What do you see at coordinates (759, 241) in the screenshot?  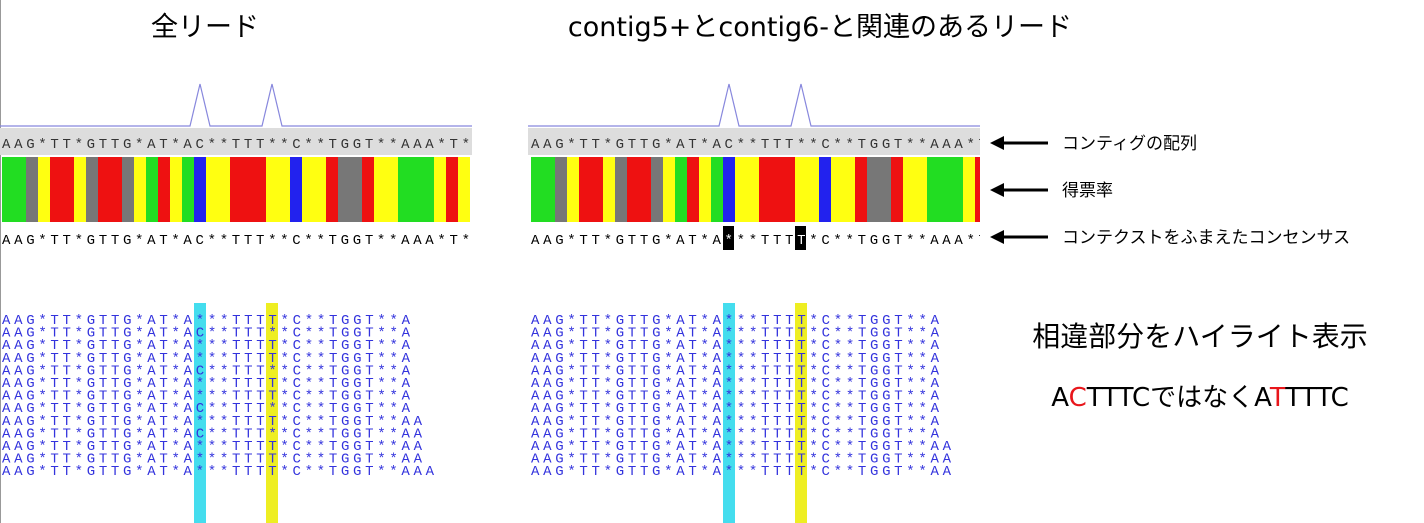 I see `consensus-sequence: A A G * T T * G T T G * A T * A * * * T T T T * C * * T G G T * * A A A * T` at bounding box center [759, 241].